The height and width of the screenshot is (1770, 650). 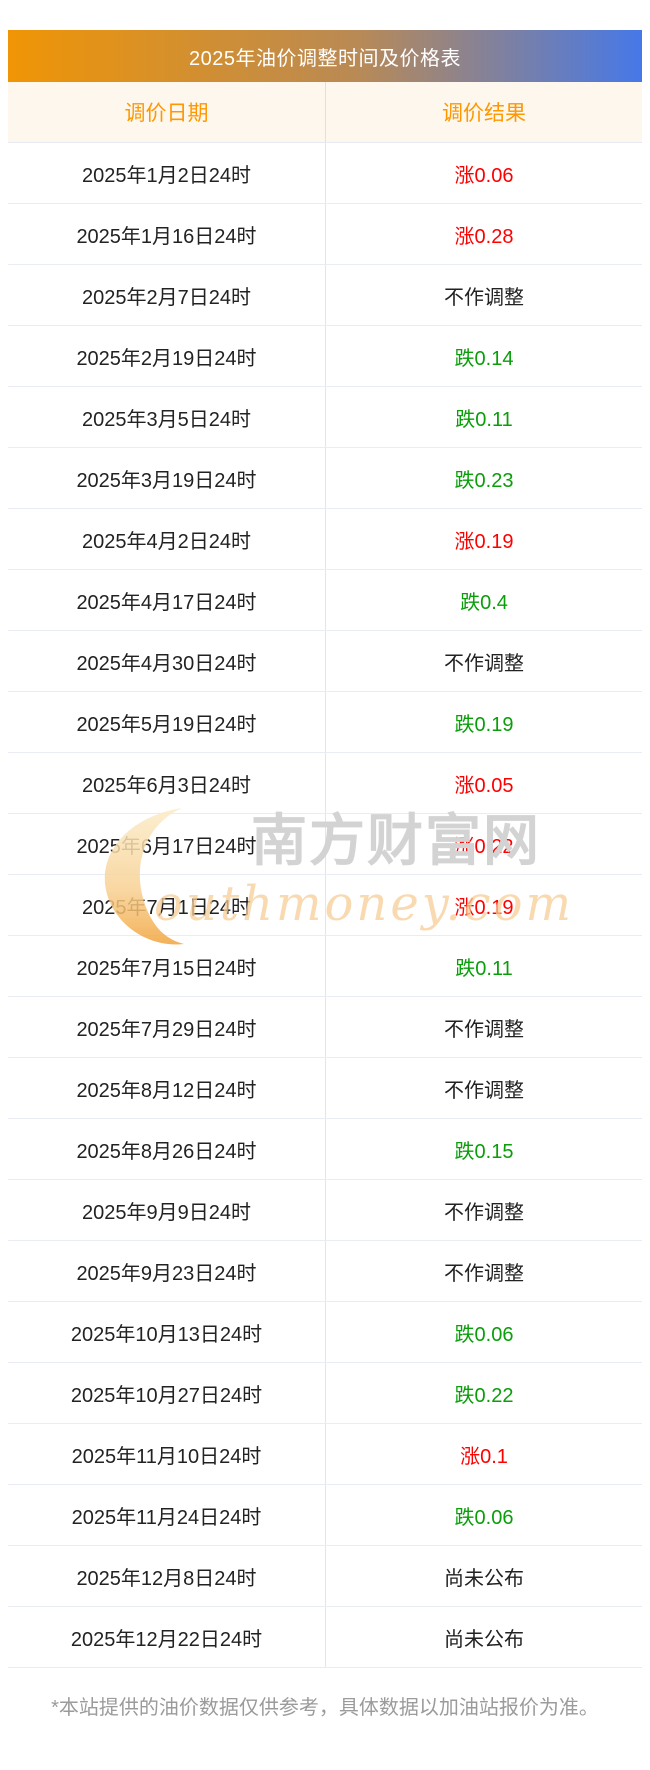 What do you see at coordinates (483, 844) in the screenshot?
I see `result-cell: 涨0.22` at bounding box center [483, 844].